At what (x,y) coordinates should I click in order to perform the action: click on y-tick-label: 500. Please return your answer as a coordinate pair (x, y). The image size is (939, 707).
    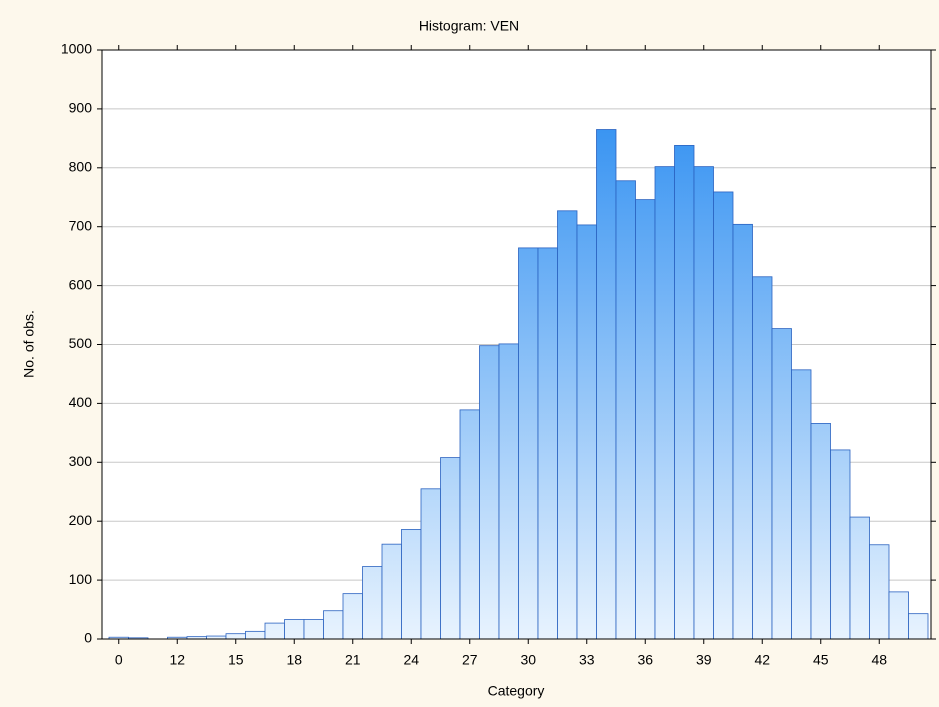
    Looking at the image, I should click on (81, 343).